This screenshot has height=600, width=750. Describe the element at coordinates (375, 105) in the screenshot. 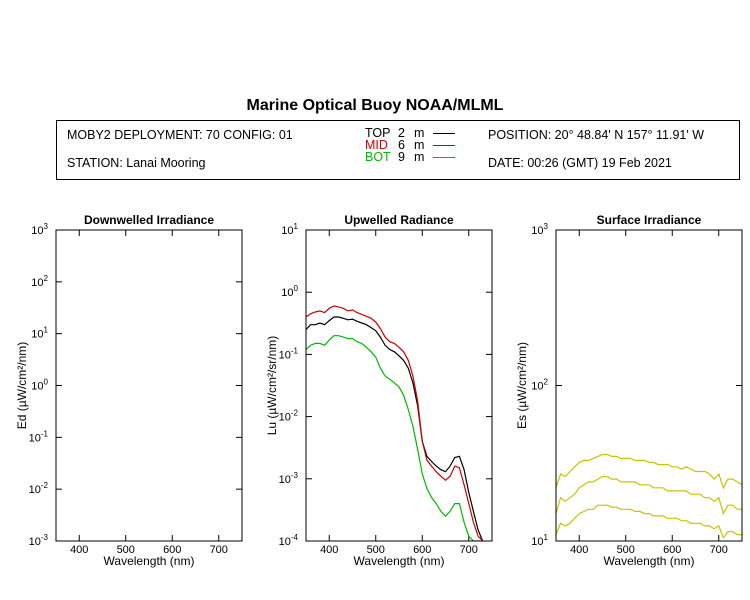

I see `page-title: Marine Optical Buoy NOAA/MLML` at that location.